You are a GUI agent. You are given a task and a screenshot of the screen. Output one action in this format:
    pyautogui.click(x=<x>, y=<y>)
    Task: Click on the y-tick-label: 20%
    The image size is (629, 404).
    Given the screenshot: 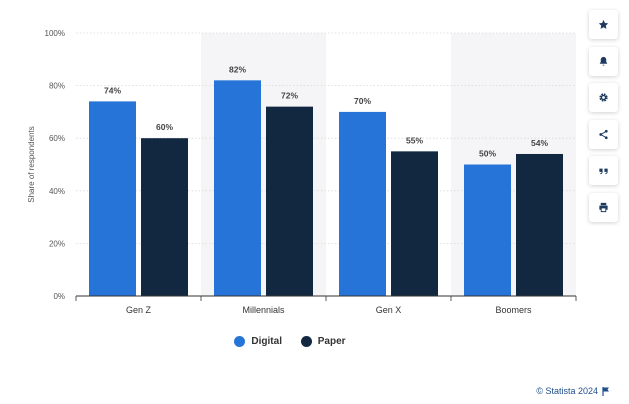 What is the action you would take?
    pyautogui.click(x=57, y=243)
    